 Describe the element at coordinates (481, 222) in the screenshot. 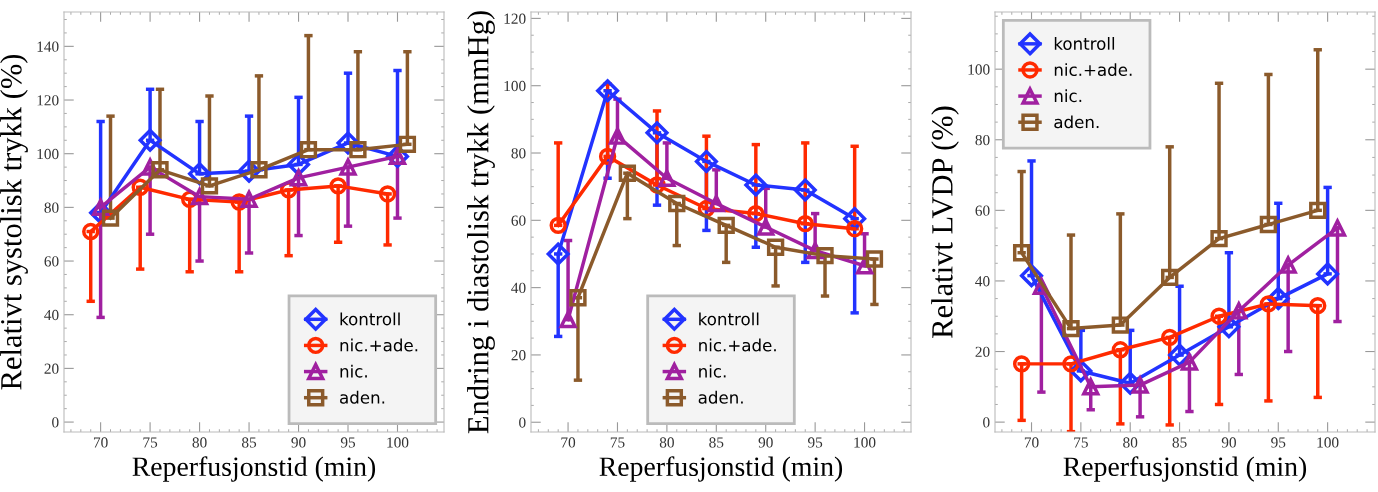

I see `y-axis-title: Endring i diastolisk trykk (mmHg)` at that location.